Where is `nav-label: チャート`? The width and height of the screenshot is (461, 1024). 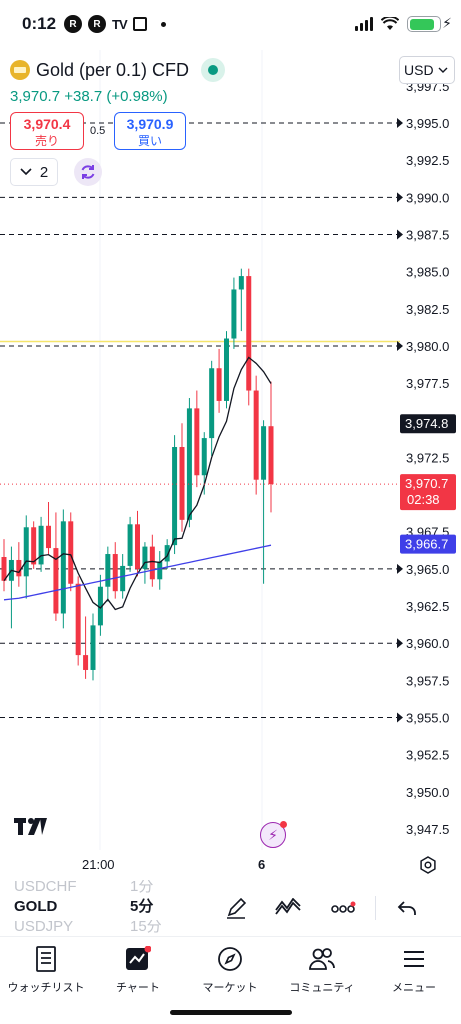
nav-label: チャート is located at coordinates (138, 988).